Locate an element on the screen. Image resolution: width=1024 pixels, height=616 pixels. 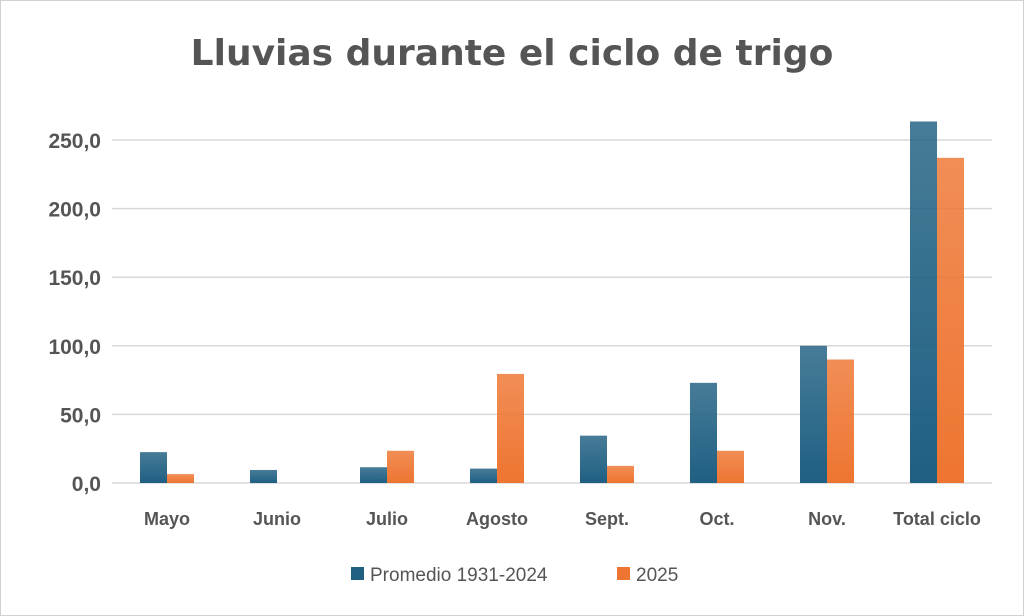
legend-entry: 2025 is located at coordinates (657, 575).